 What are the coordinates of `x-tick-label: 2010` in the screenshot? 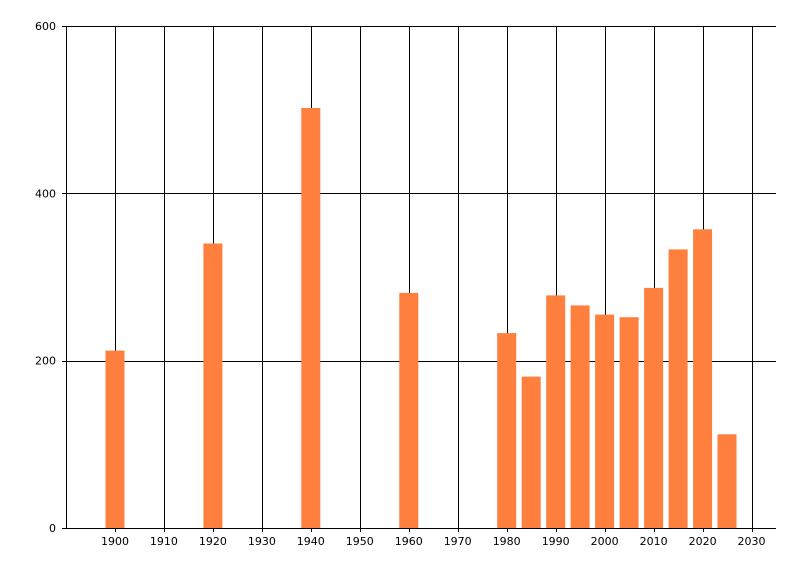 It's located at (654, 541).